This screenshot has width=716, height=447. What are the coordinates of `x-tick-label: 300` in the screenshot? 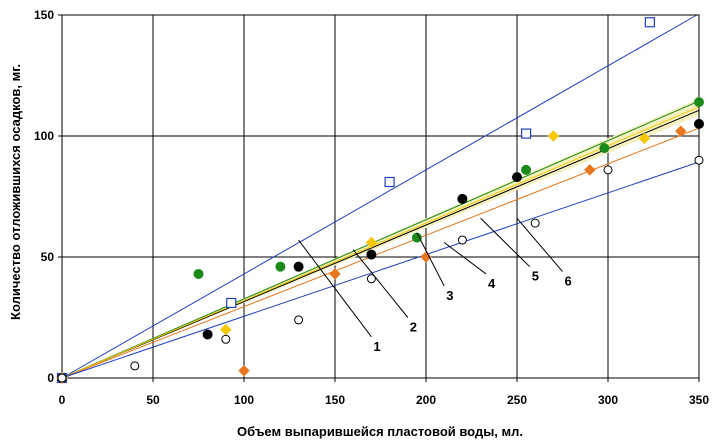 It's located at (608, 400).